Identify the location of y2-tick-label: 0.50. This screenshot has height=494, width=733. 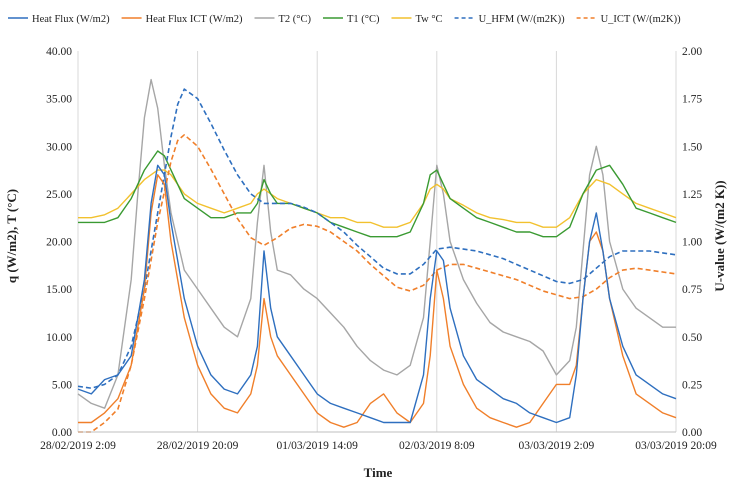
(692, 338).